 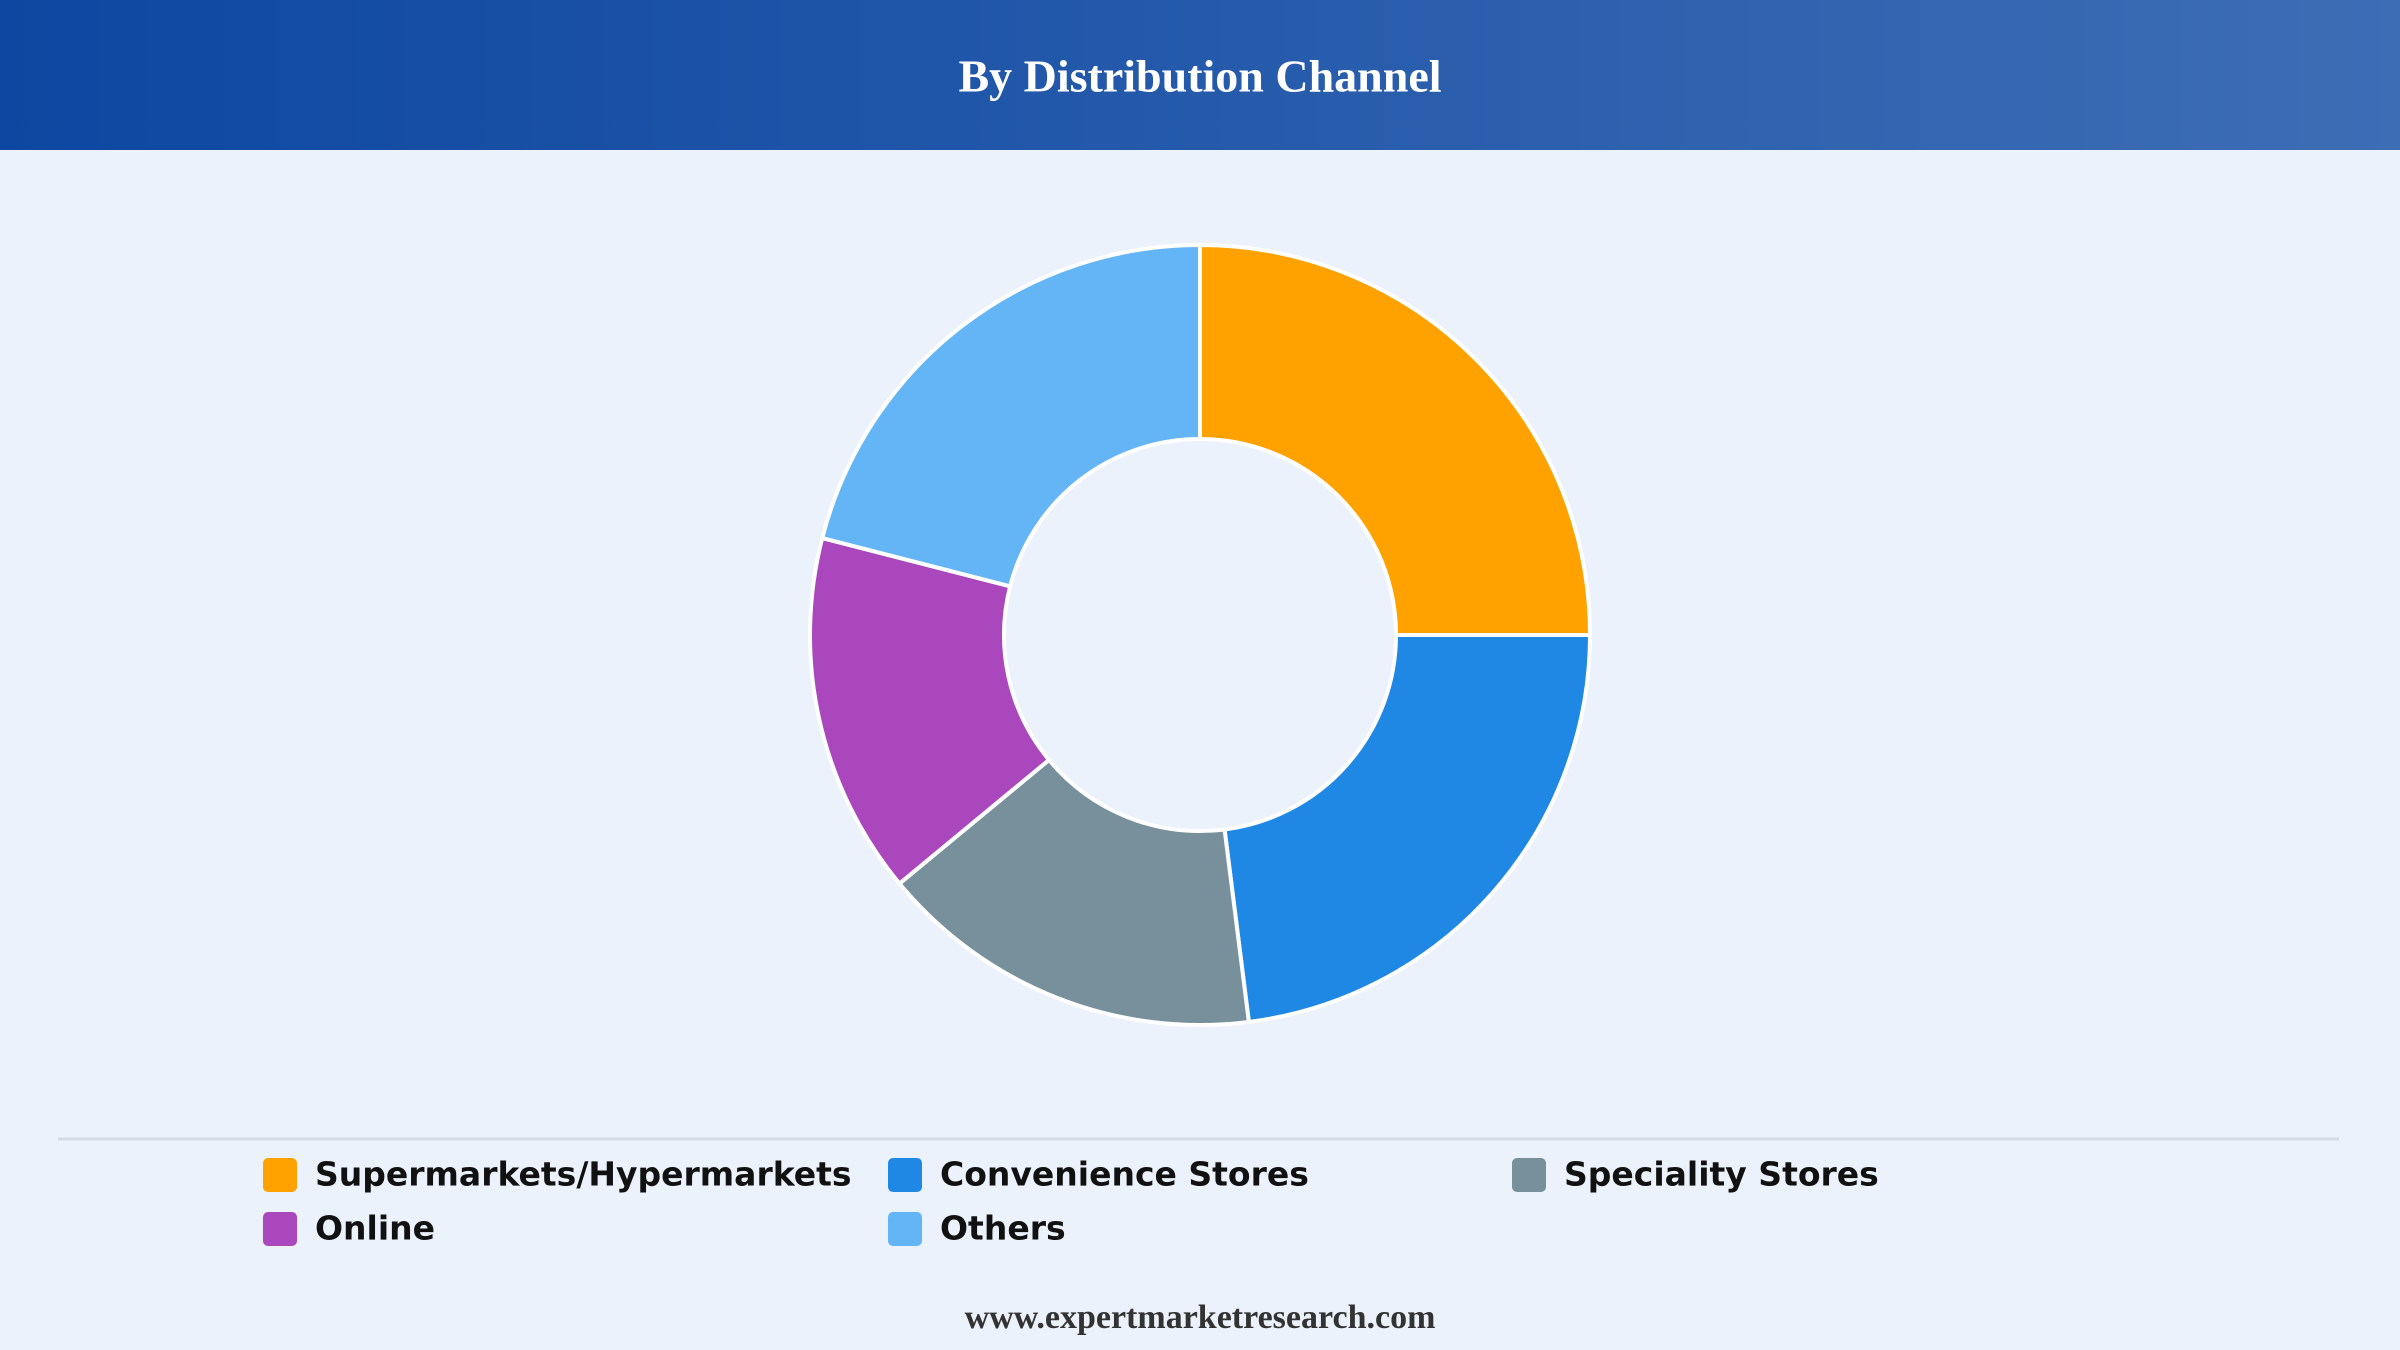 What do you see at coordinates (1124, 1174) in the screenshot?
I see `legend-label: Convenience Stores` at bounding box center [1124, 1174].